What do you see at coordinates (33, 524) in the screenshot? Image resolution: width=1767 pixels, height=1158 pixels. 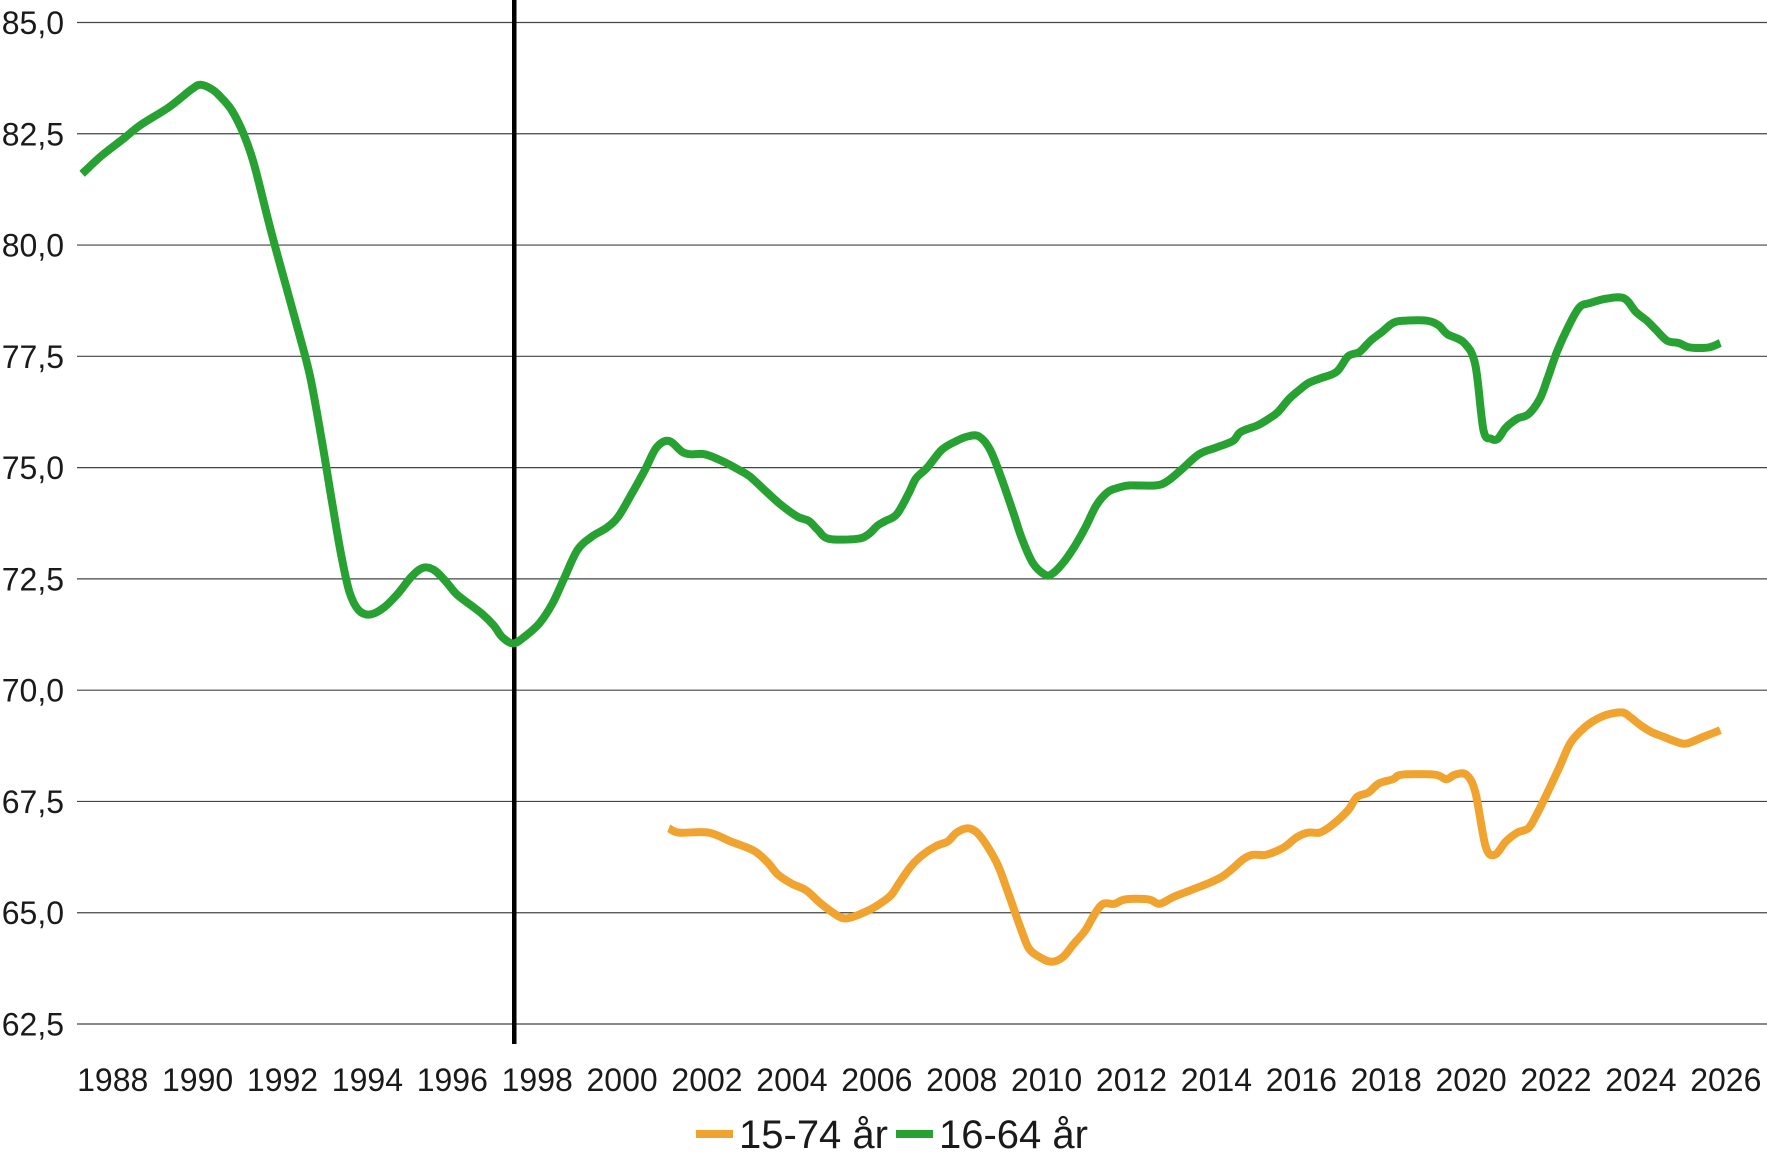 I see `y-axis-tick-labels: 62,5 65,0 67,5 70,0 72,5 75,0 77,5 80,0 82,5 85,0` at bounding box center [33, 524].